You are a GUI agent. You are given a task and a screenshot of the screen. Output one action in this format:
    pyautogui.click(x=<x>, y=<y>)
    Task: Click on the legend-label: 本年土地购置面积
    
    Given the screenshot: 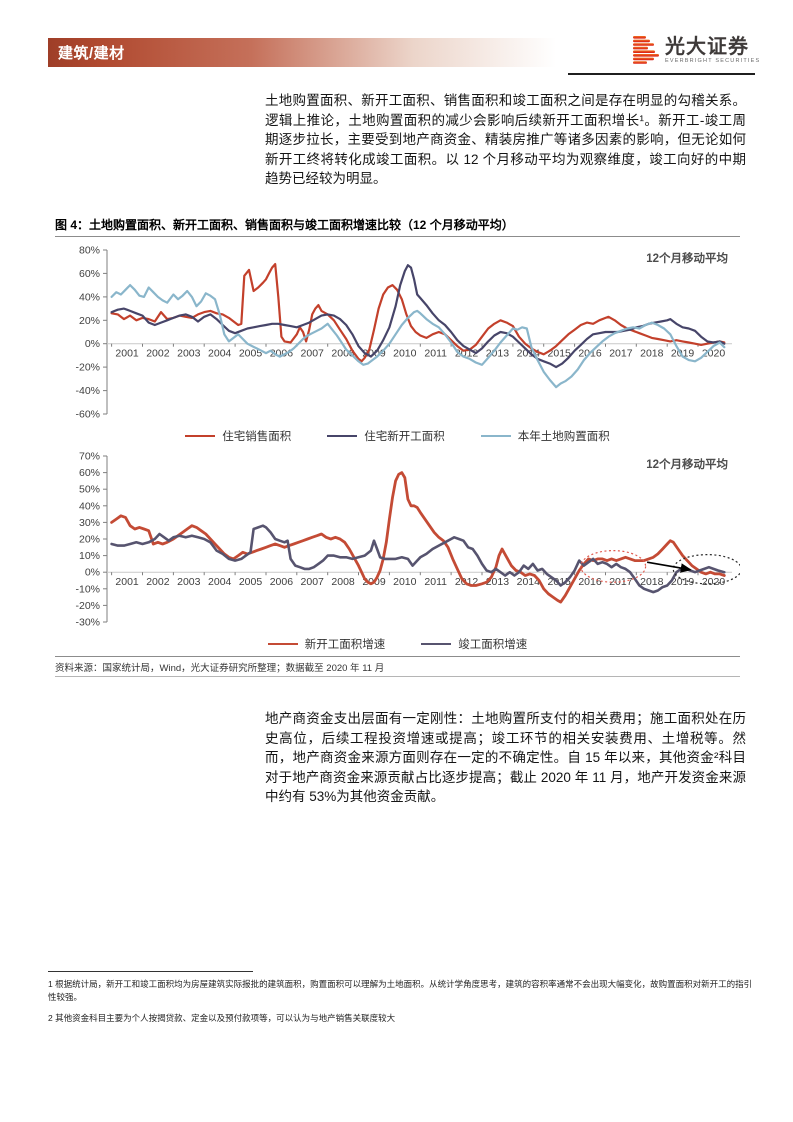 What is the action you would take?
    pyautogui.click(x=563, y=437)
    